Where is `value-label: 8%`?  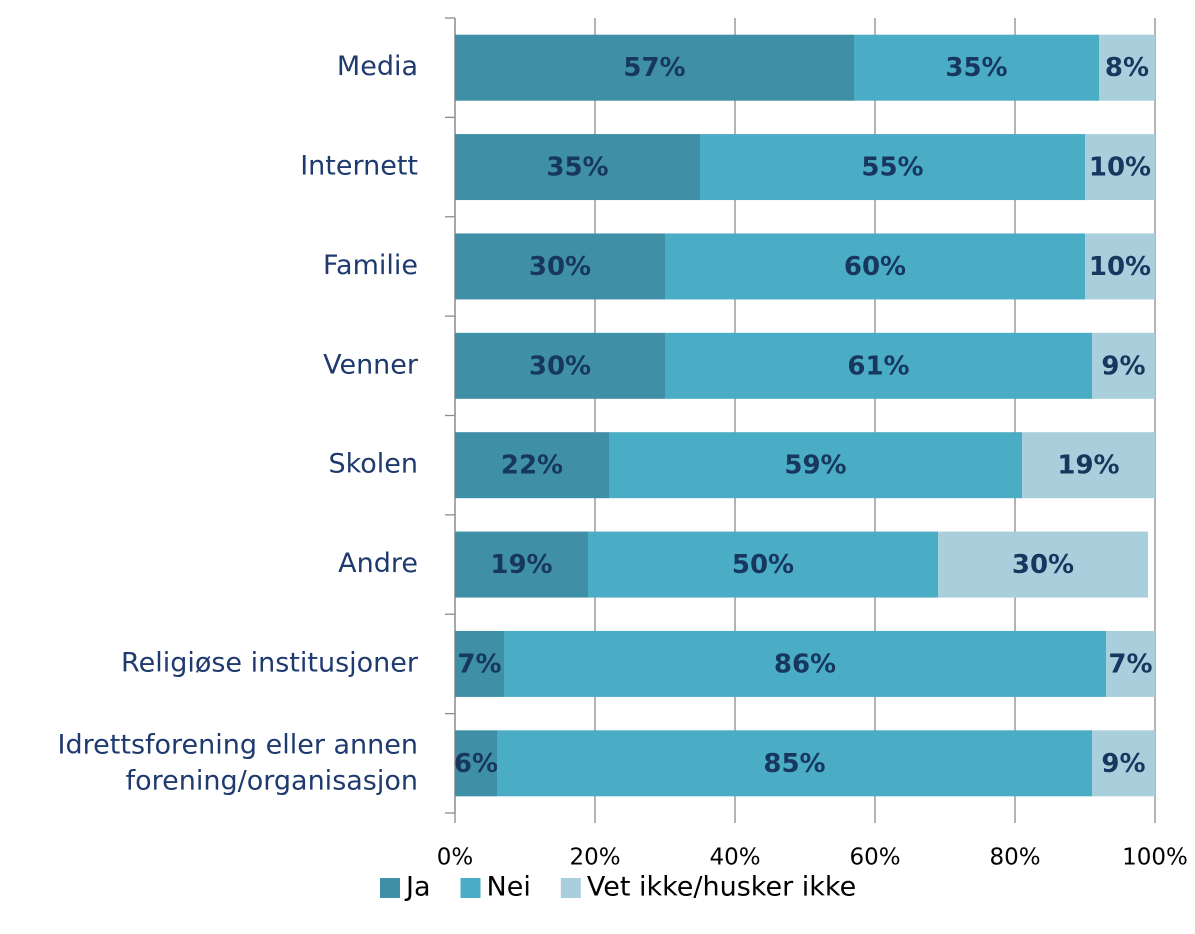 value-label: 8% is located at coordinates (1127, 68).